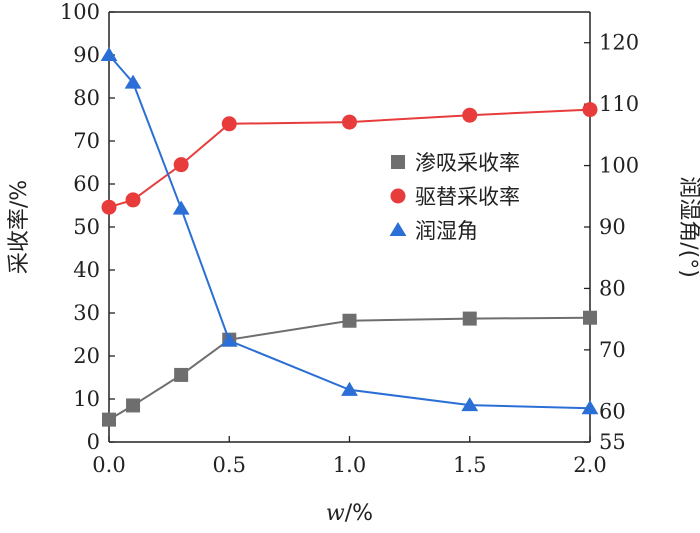  What do you see at coordinates (446, 231) in the screenshot?
I see `legend-label-2: 润湿角` at bounding box center [446, 231].